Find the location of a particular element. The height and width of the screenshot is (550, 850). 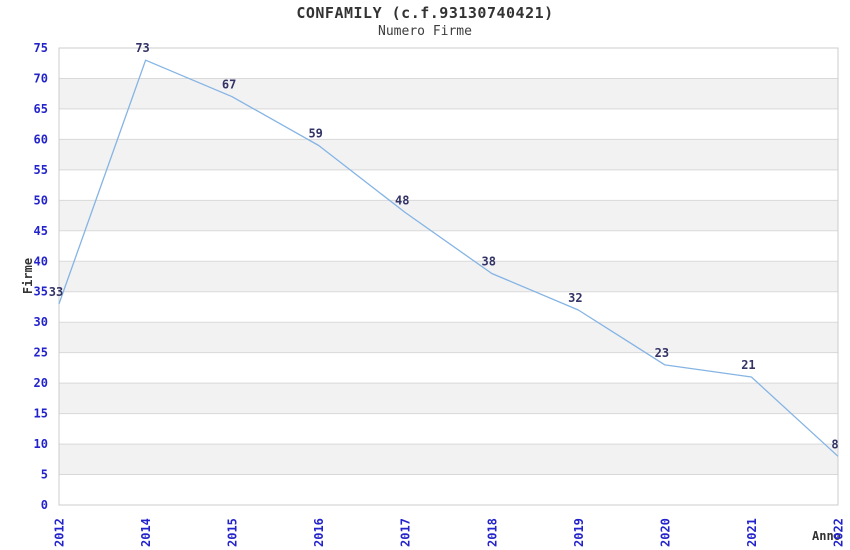

x-tick-label: 2017 is located at coordinates (406, 532).